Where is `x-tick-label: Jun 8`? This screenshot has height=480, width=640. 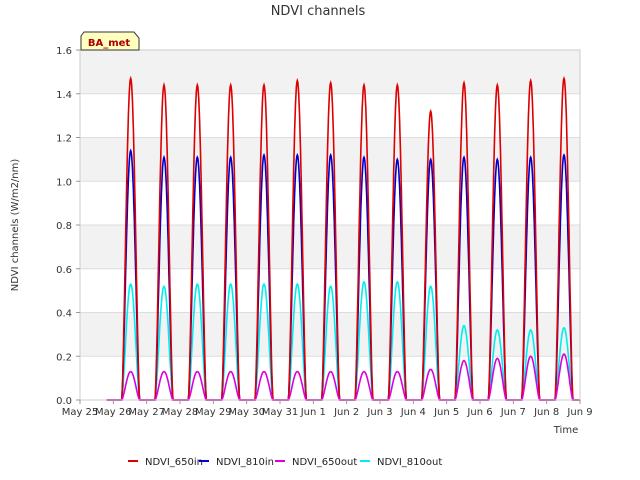 x-tick-label: Jun 8 is located at coordinates (546, 412).